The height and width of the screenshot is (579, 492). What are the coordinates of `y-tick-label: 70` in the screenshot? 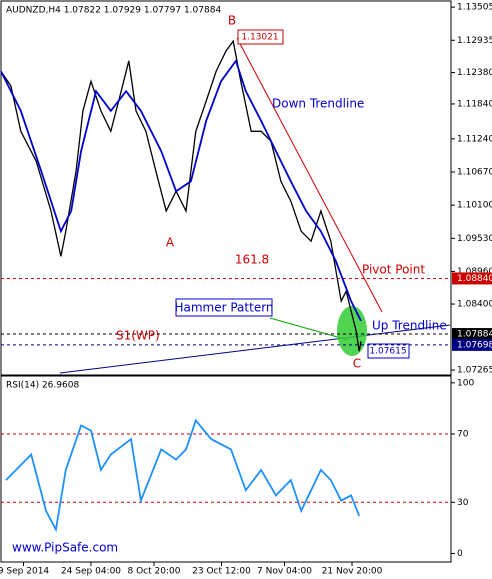 It's located at (463, 435).